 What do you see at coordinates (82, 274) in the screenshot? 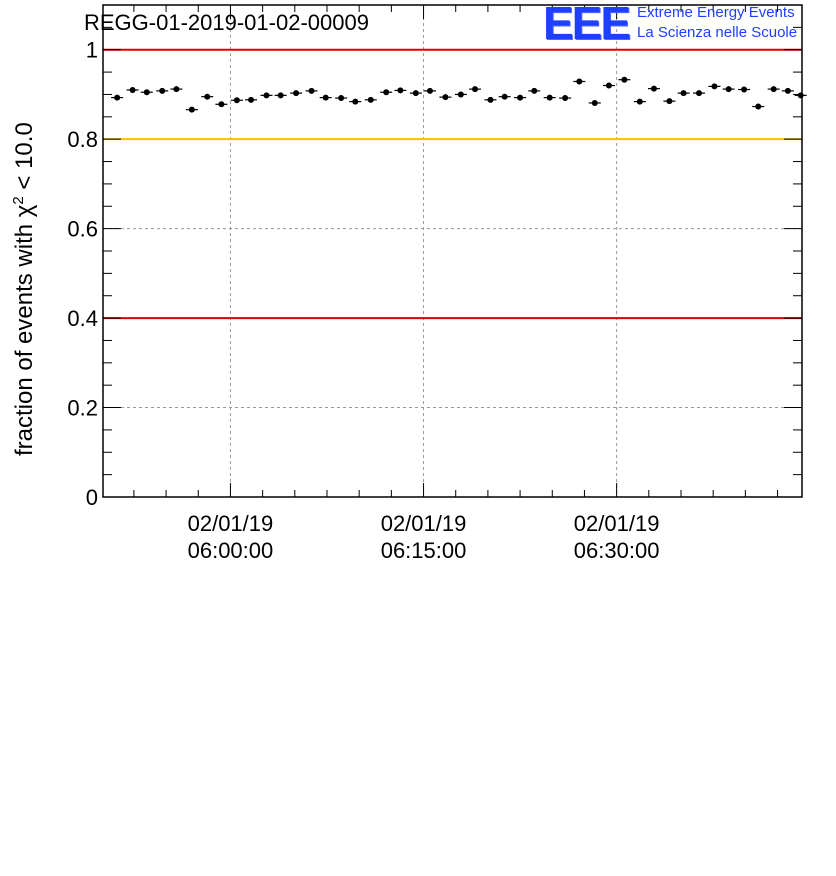
I see `y-tick-labels: 0 0.2 0.4 0.6 0.8 1` at bounding box center [82, 274].